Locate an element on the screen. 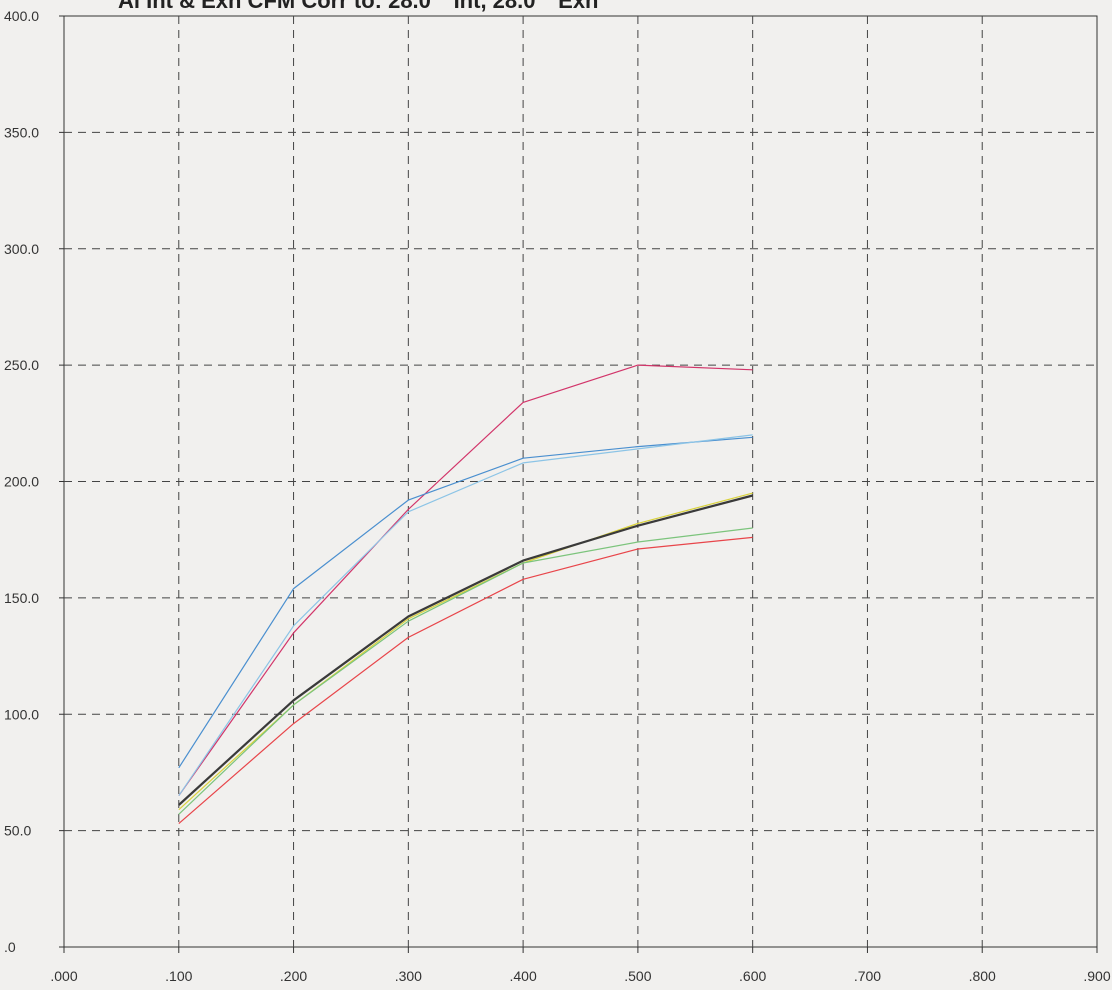 The image size is (1112, 990). x-tick-label: .700 is located at coordinates (867, 976).